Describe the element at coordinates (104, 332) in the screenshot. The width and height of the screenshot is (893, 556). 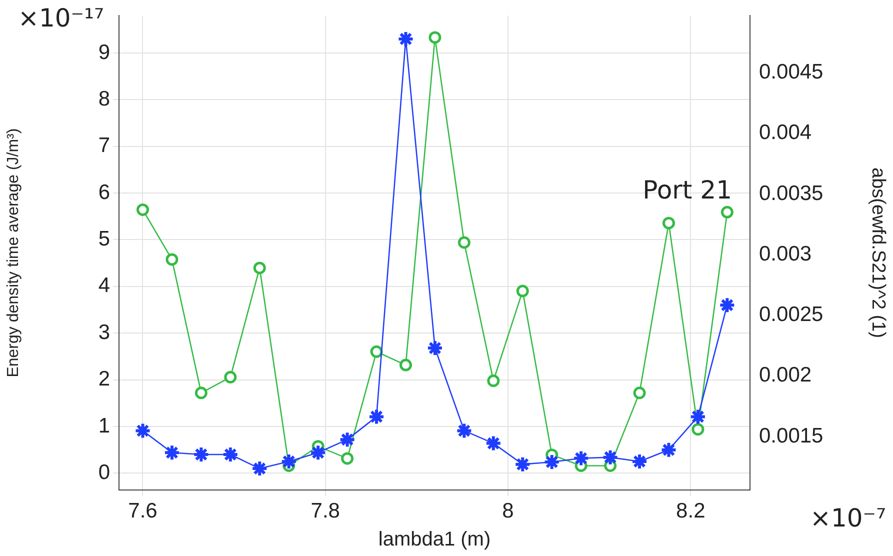
I see `y-tick-label: 3` at that location.